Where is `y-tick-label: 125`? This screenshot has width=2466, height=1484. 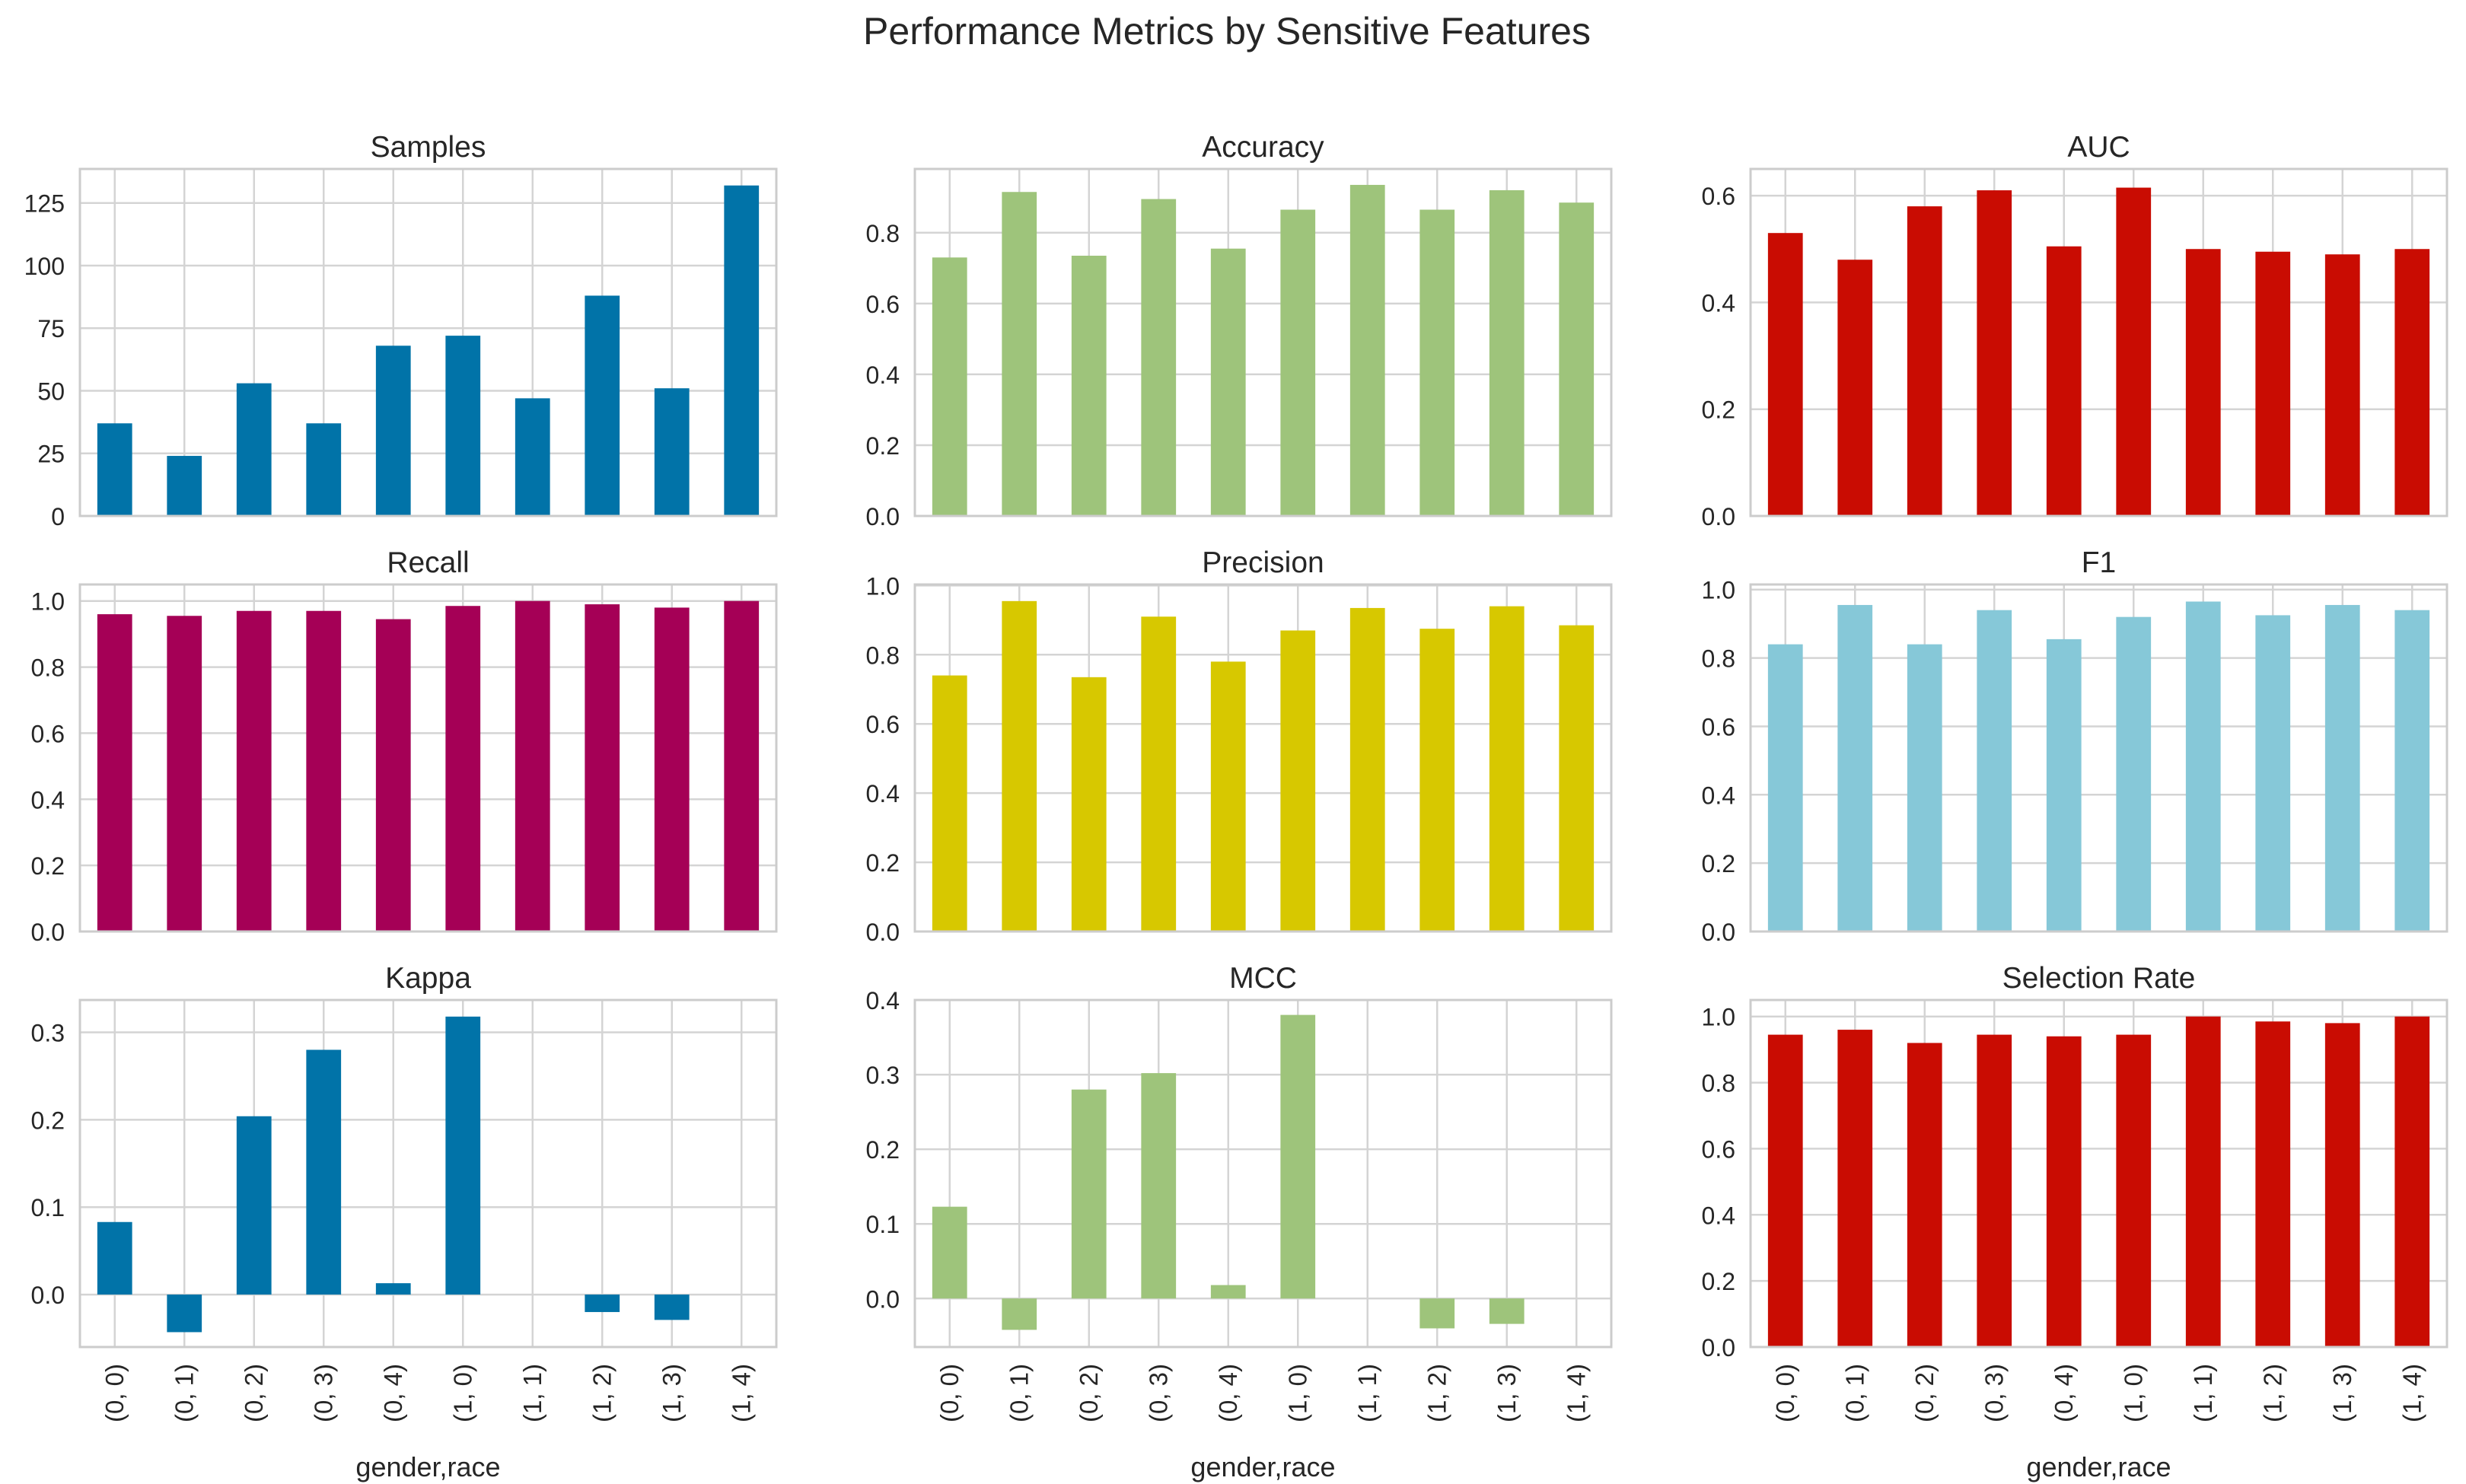
y-tick-label: 125 is located at coordinates (44, 204).